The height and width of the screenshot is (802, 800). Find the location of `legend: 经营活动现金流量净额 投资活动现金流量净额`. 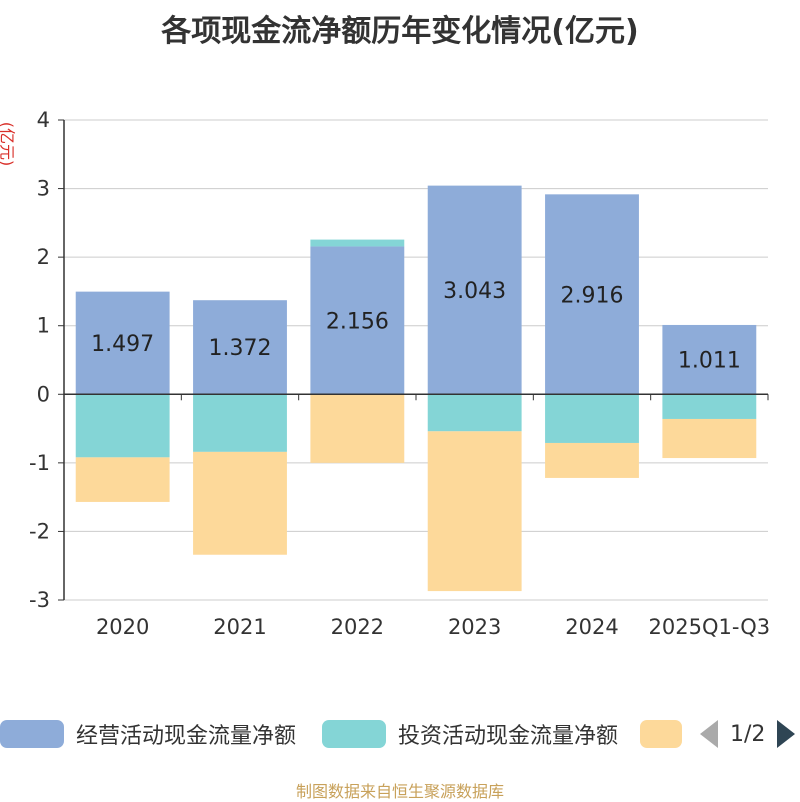

legend: 经营活动现金流量净额 投资活动现金流量净额 is located at coordinates (400, 734).